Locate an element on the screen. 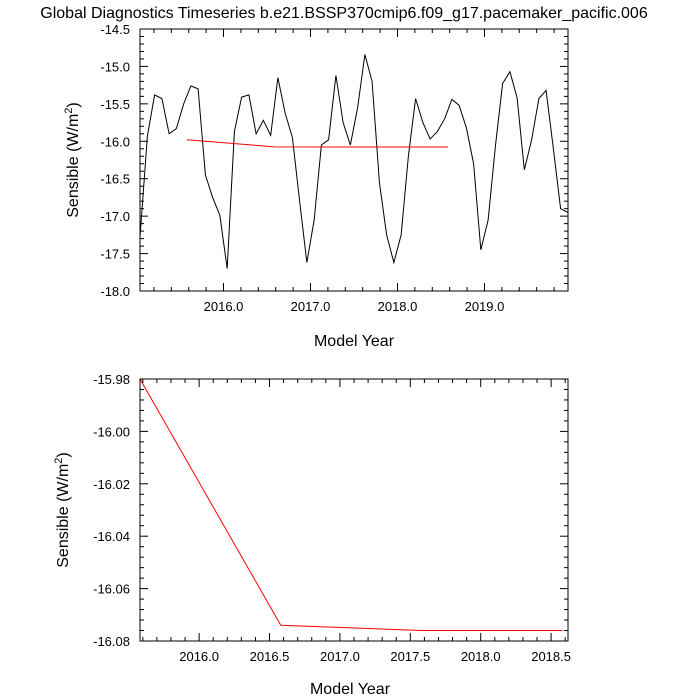  bottom-chart-y-axis-label: Sensible (W/m2) is located at coordinates (62, 509).